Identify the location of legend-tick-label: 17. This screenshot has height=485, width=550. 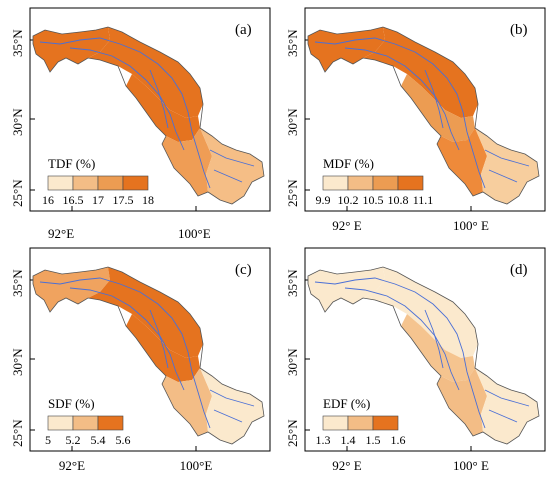
(98, 200).